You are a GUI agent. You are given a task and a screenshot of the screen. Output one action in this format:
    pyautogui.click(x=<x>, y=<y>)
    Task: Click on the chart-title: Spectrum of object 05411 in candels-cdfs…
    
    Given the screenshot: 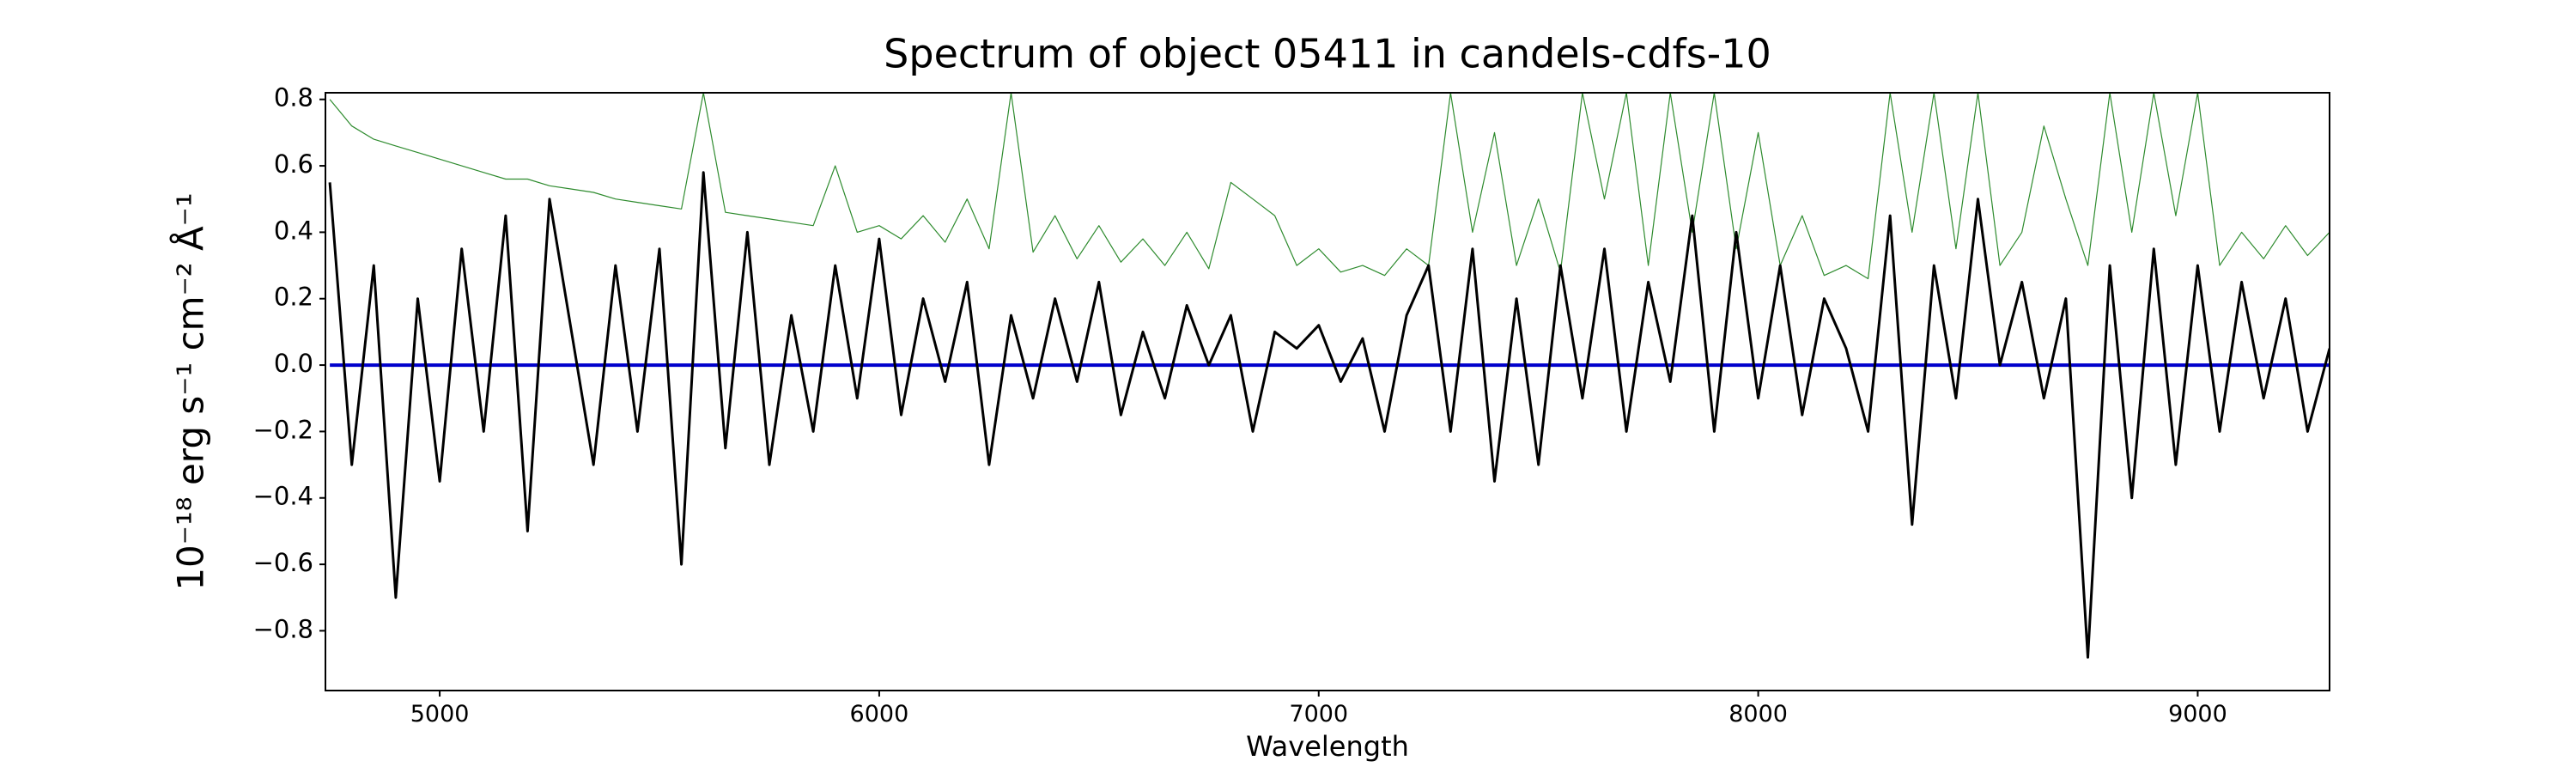 What is the action you would take?
    pyautogui.click(x=1327, y=54)
    